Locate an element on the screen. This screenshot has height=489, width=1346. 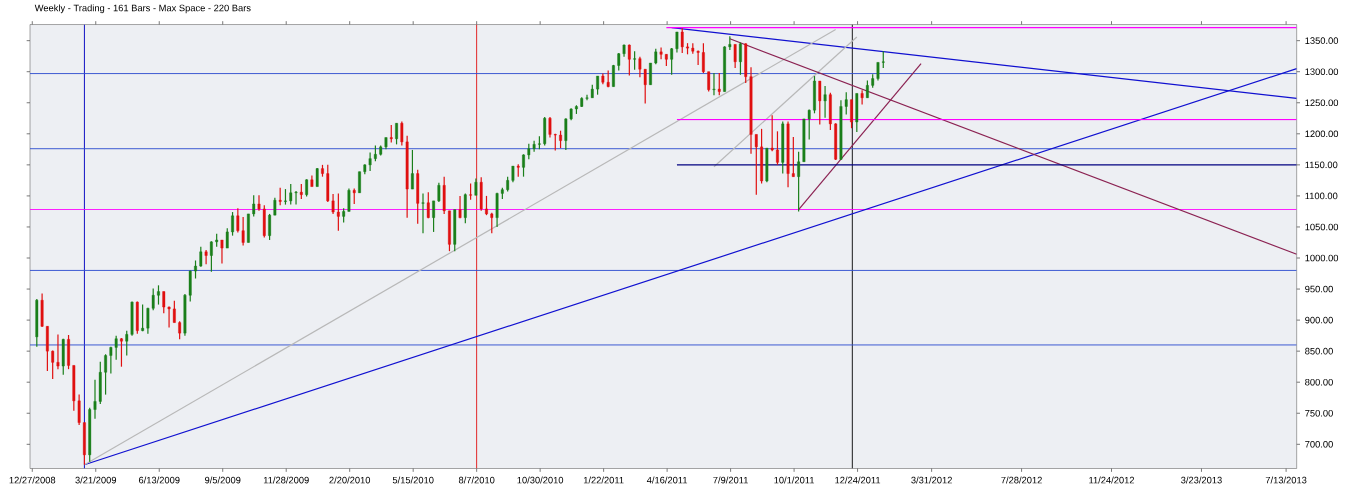
x-tick-label: 2/20/2010 is located at coordinates (350, 480).